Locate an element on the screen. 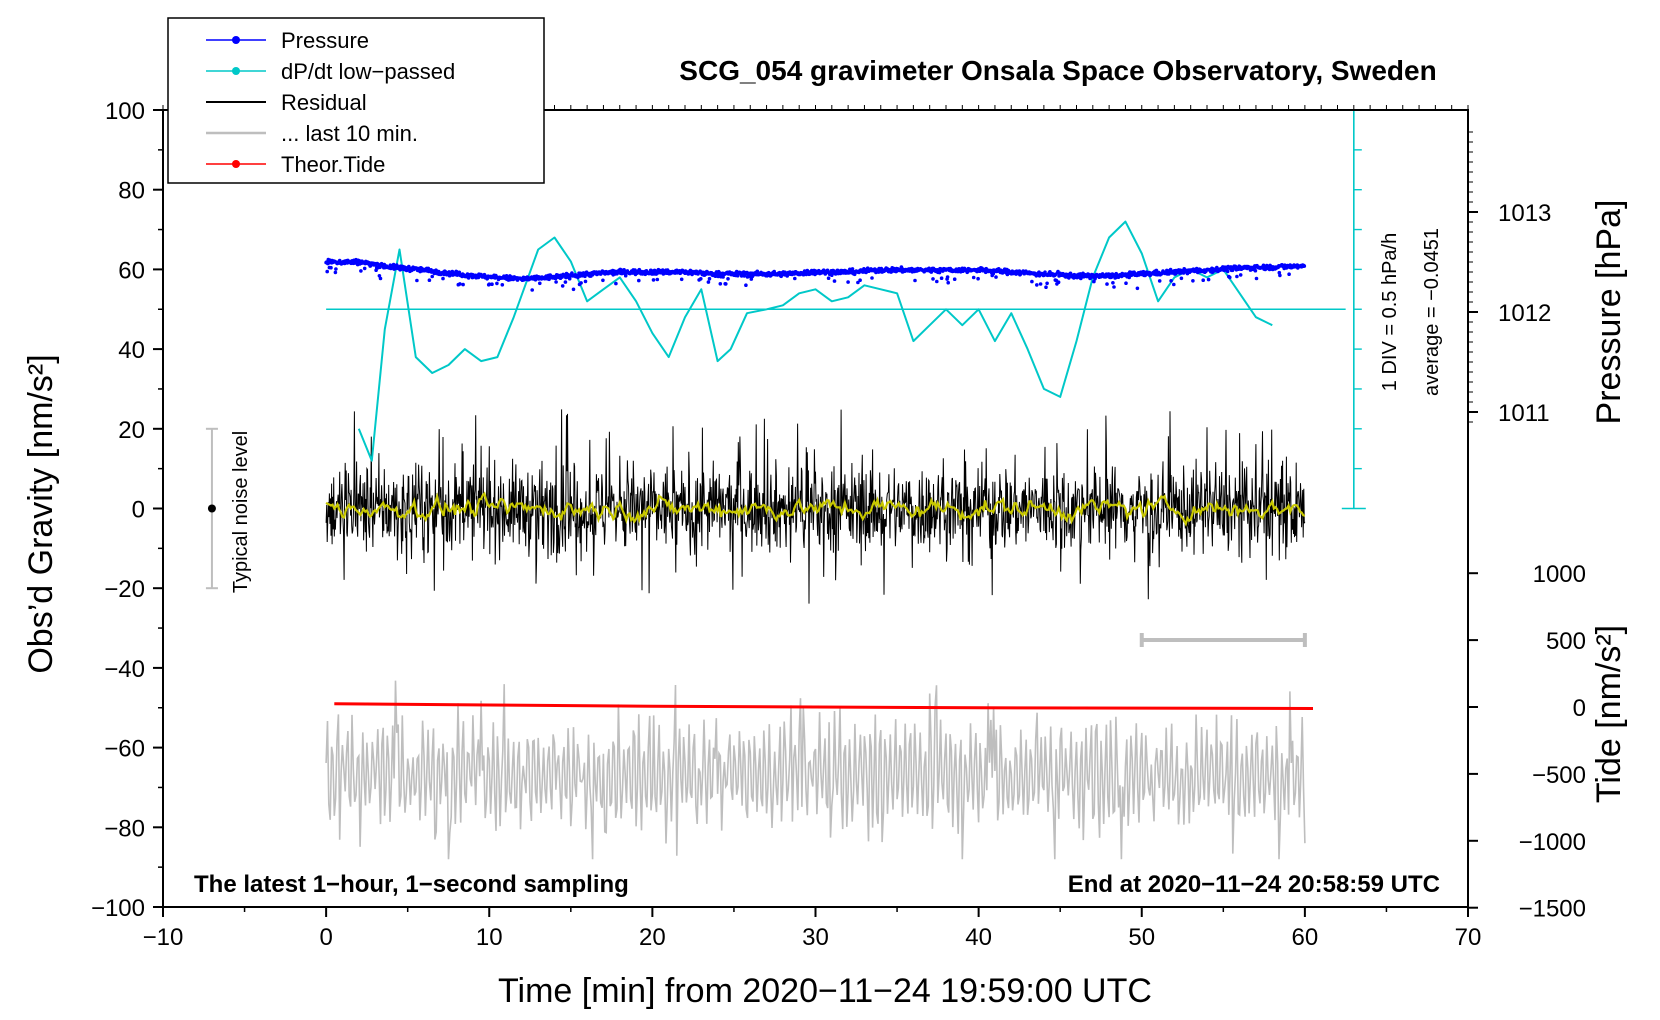 This screenshot has width=1660, height=1020. x-axis-title: Time [min] from 2020−11−24 19:59:00 UTC is located at coordinates (825, 991).